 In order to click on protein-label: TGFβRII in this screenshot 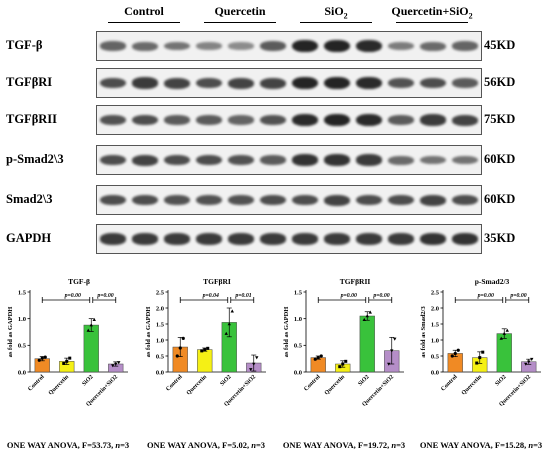, I will do `click(32, 119)`.